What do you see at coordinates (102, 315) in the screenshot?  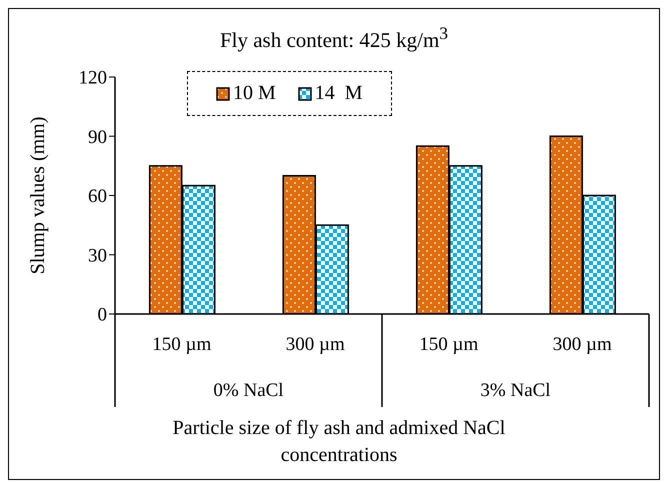 I see `y-tick-label: 0` at bounding box center [102, 315].